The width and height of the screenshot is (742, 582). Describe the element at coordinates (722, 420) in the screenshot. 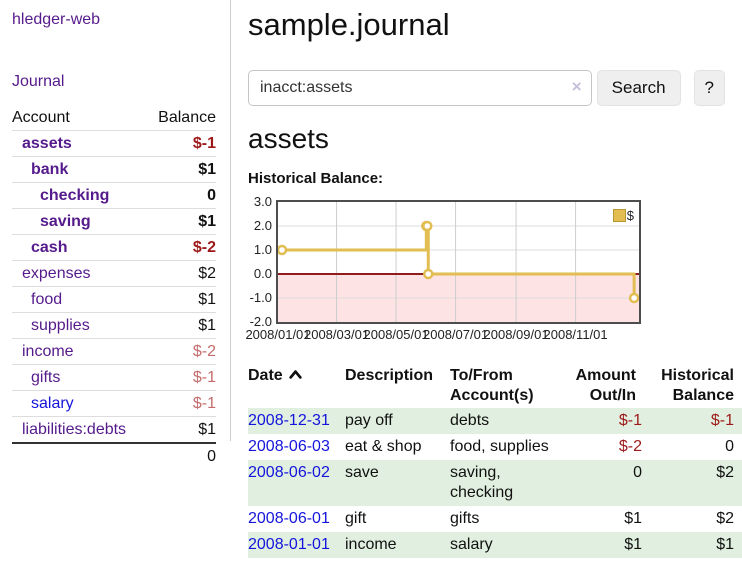

I see `transaction-balance: $-1` at that location.